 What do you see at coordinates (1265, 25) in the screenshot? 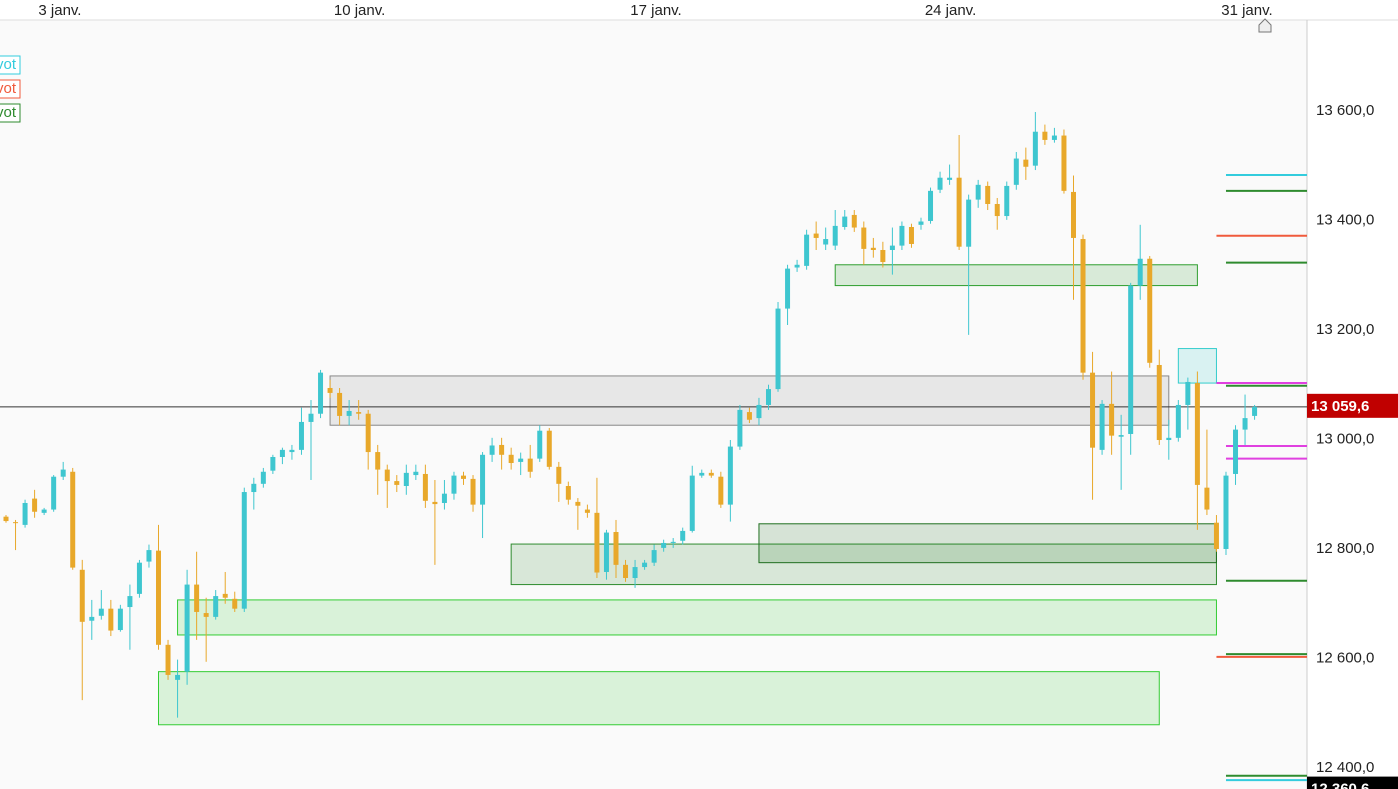
I see `home-button` at bounding box center [1265, 25].